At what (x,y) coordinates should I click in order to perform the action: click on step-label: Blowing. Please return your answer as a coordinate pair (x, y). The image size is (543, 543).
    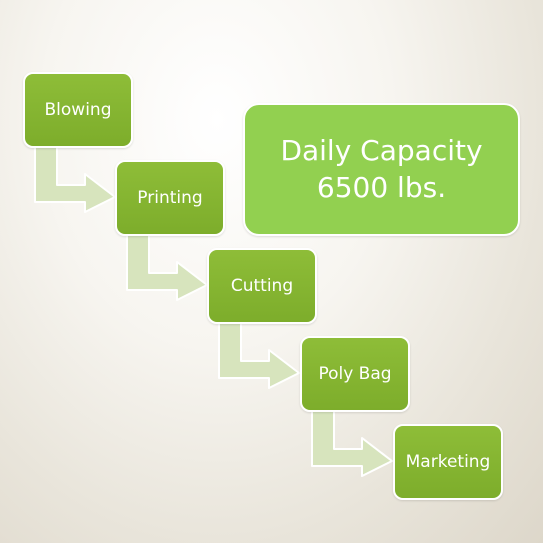
    Looking at the image, I should click on (78, 110).